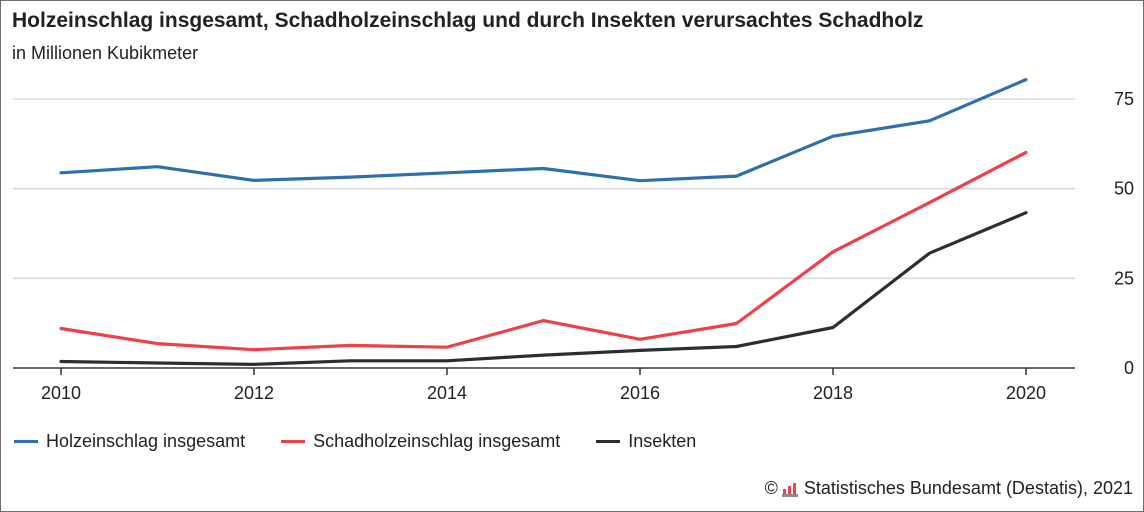 The image size is (1144, 512). What do you see at coordinates (968, 488) in the screenshot?
I see `source-text: Statistisches Bundesamt (Destatis), 2021` at bounding box center [968, 488].